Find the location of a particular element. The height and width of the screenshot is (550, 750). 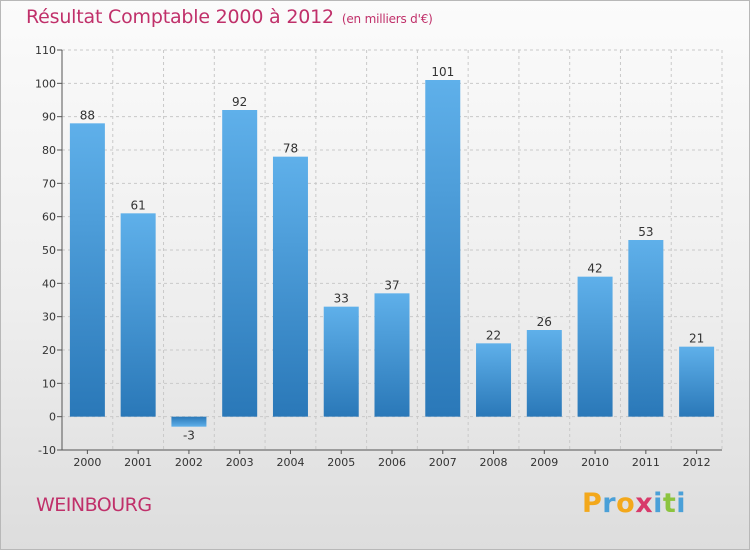

y-tick-label: 60 is located at coordinates (49, 217).